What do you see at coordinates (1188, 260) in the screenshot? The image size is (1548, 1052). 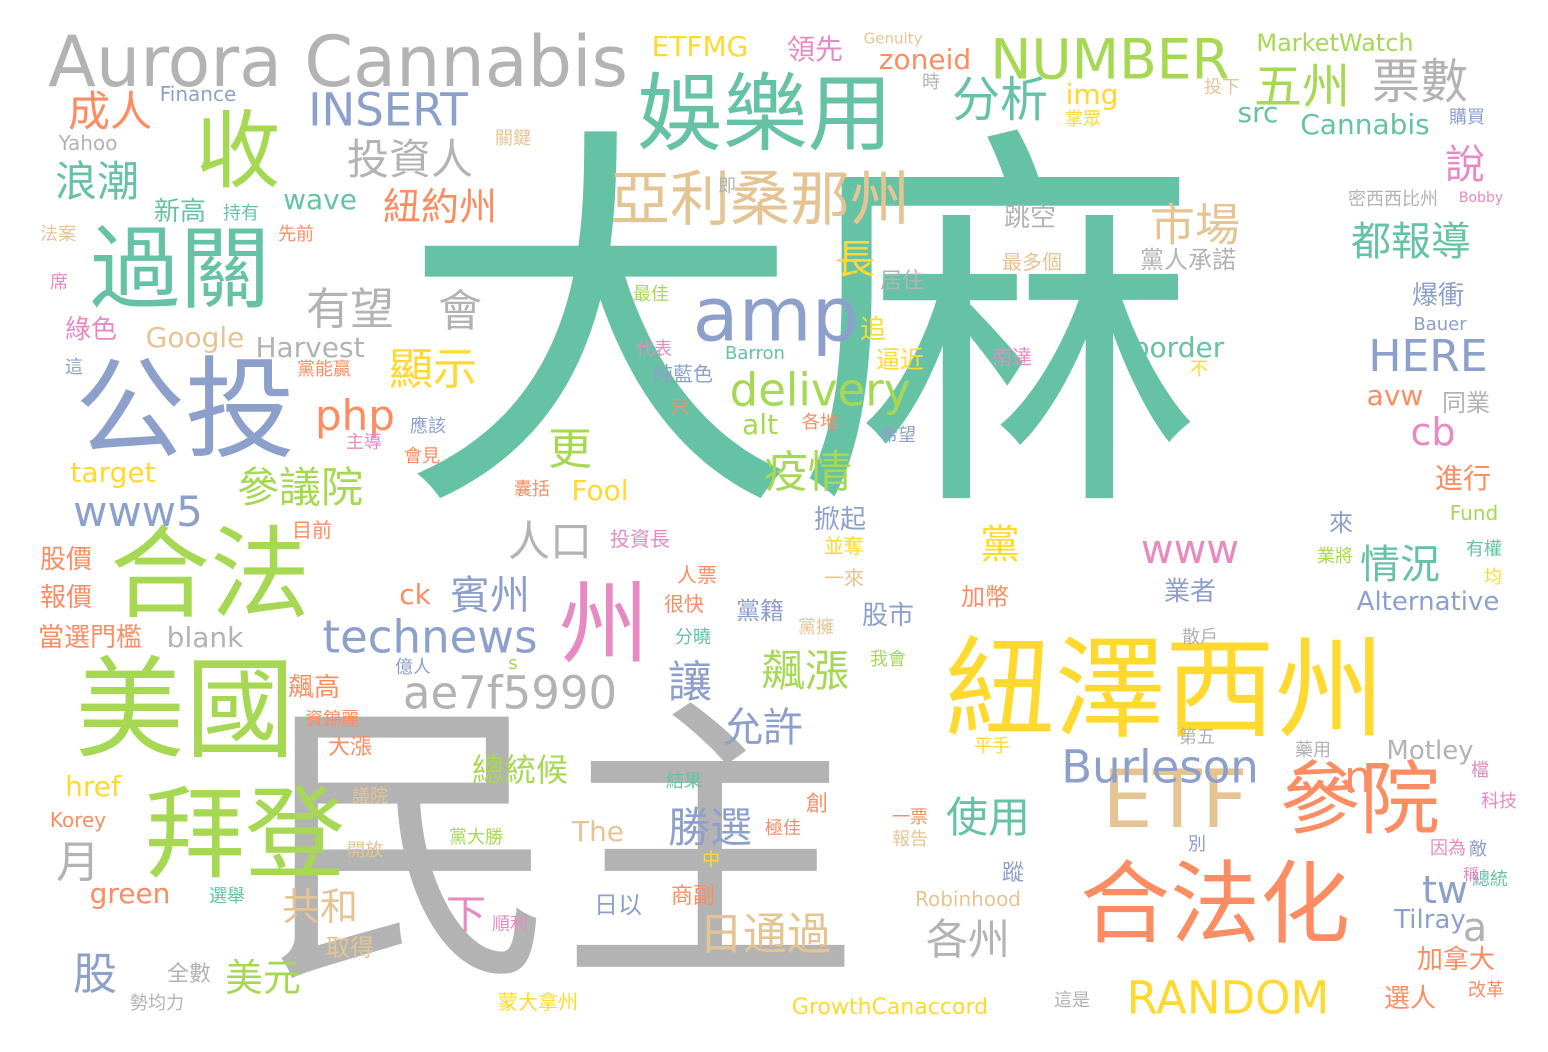 I see `cloud-word: 黨人承諾` at bounding box center [1188, 260].